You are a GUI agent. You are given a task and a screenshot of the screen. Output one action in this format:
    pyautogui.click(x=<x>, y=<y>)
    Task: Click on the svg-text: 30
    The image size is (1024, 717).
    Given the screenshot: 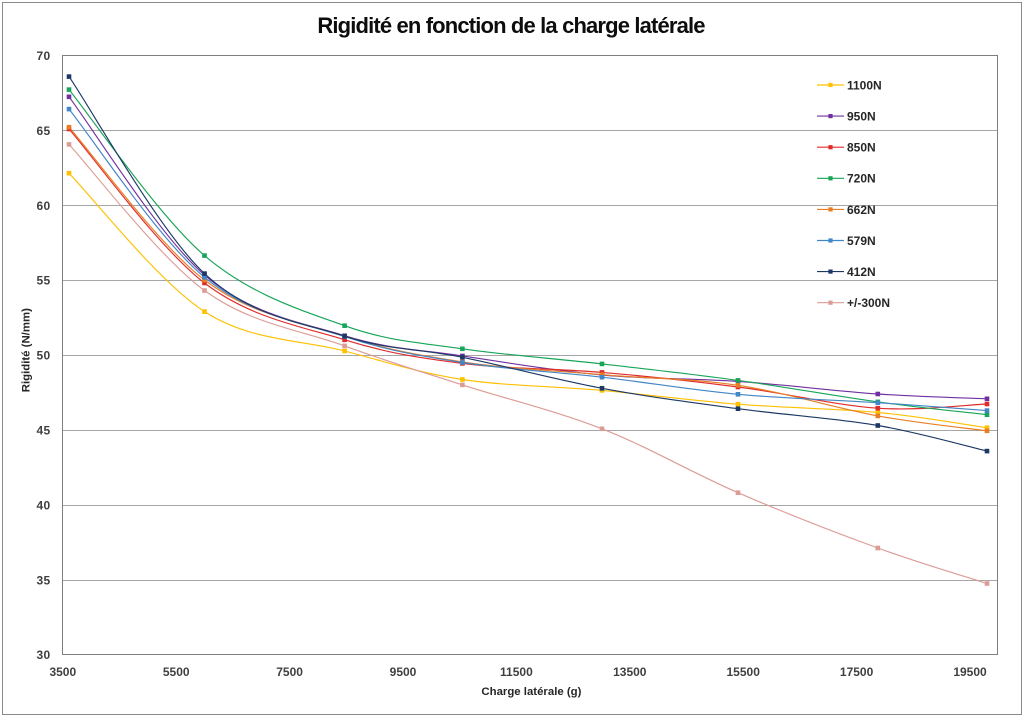 What is the action you would take?
    pyautogui.click(x=44, y=655)
    